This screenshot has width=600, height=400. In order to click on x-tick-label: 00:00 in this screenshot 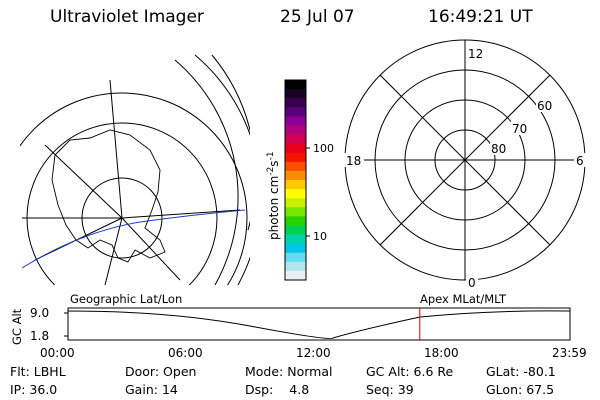, I will do `click(57, 353)`.